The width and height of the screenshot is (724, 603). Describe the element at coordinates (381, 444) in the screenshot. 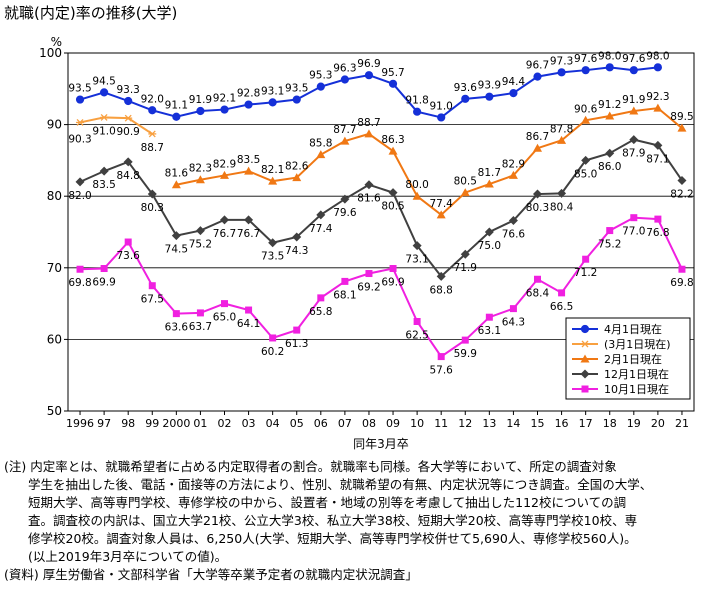

I see `x-axis-label: 同年3月卒` at that location.